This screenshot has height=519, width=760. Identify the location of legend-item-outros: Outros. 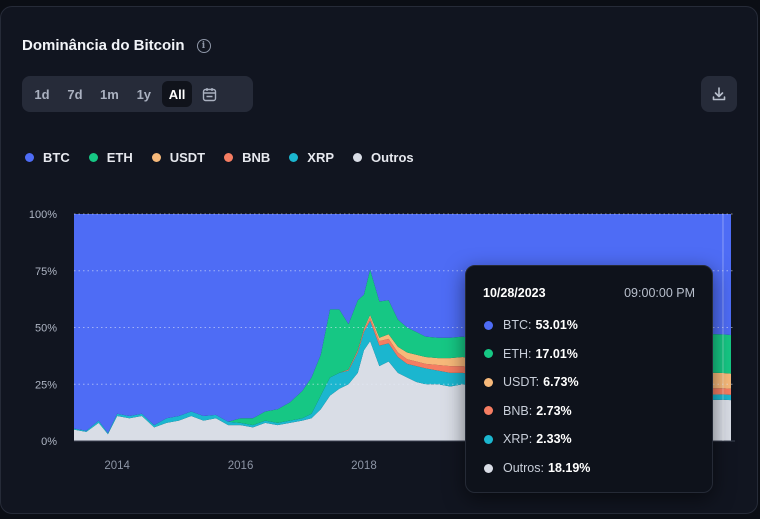
(383, 157).